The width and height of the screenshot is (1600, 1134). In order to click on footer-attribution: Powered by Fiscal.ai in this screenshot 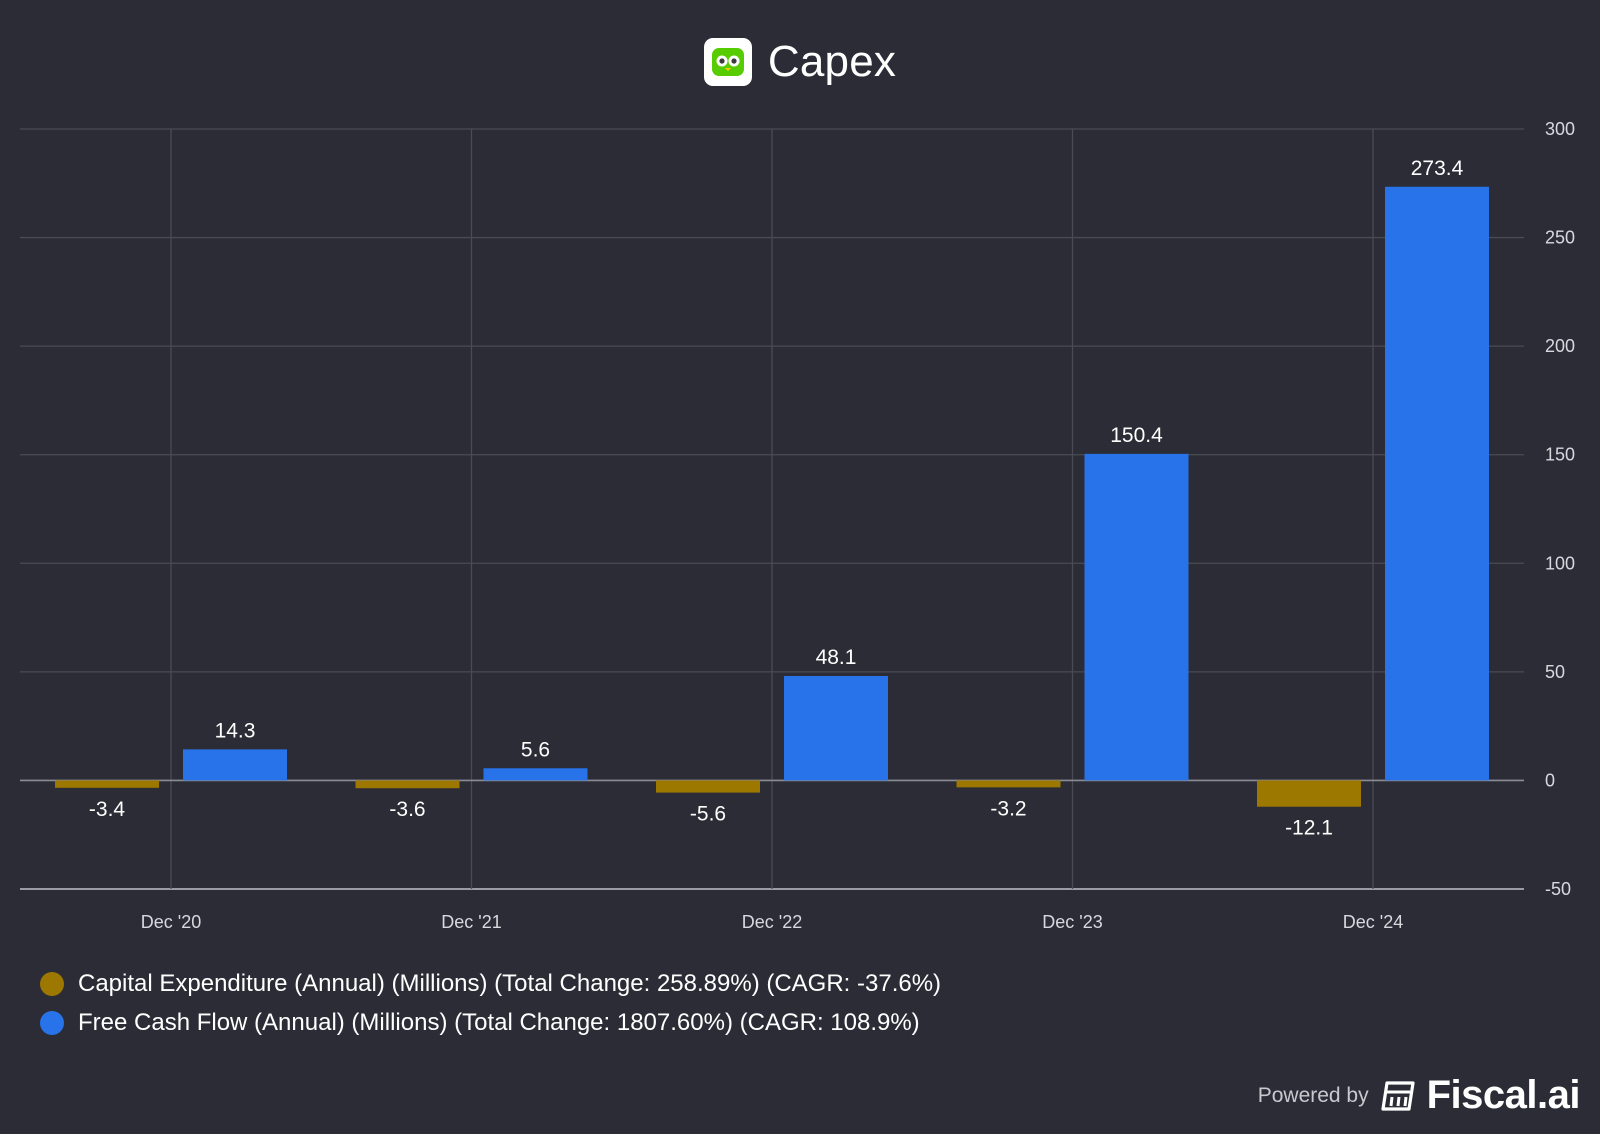, I will do `click(1419, 1095)`.